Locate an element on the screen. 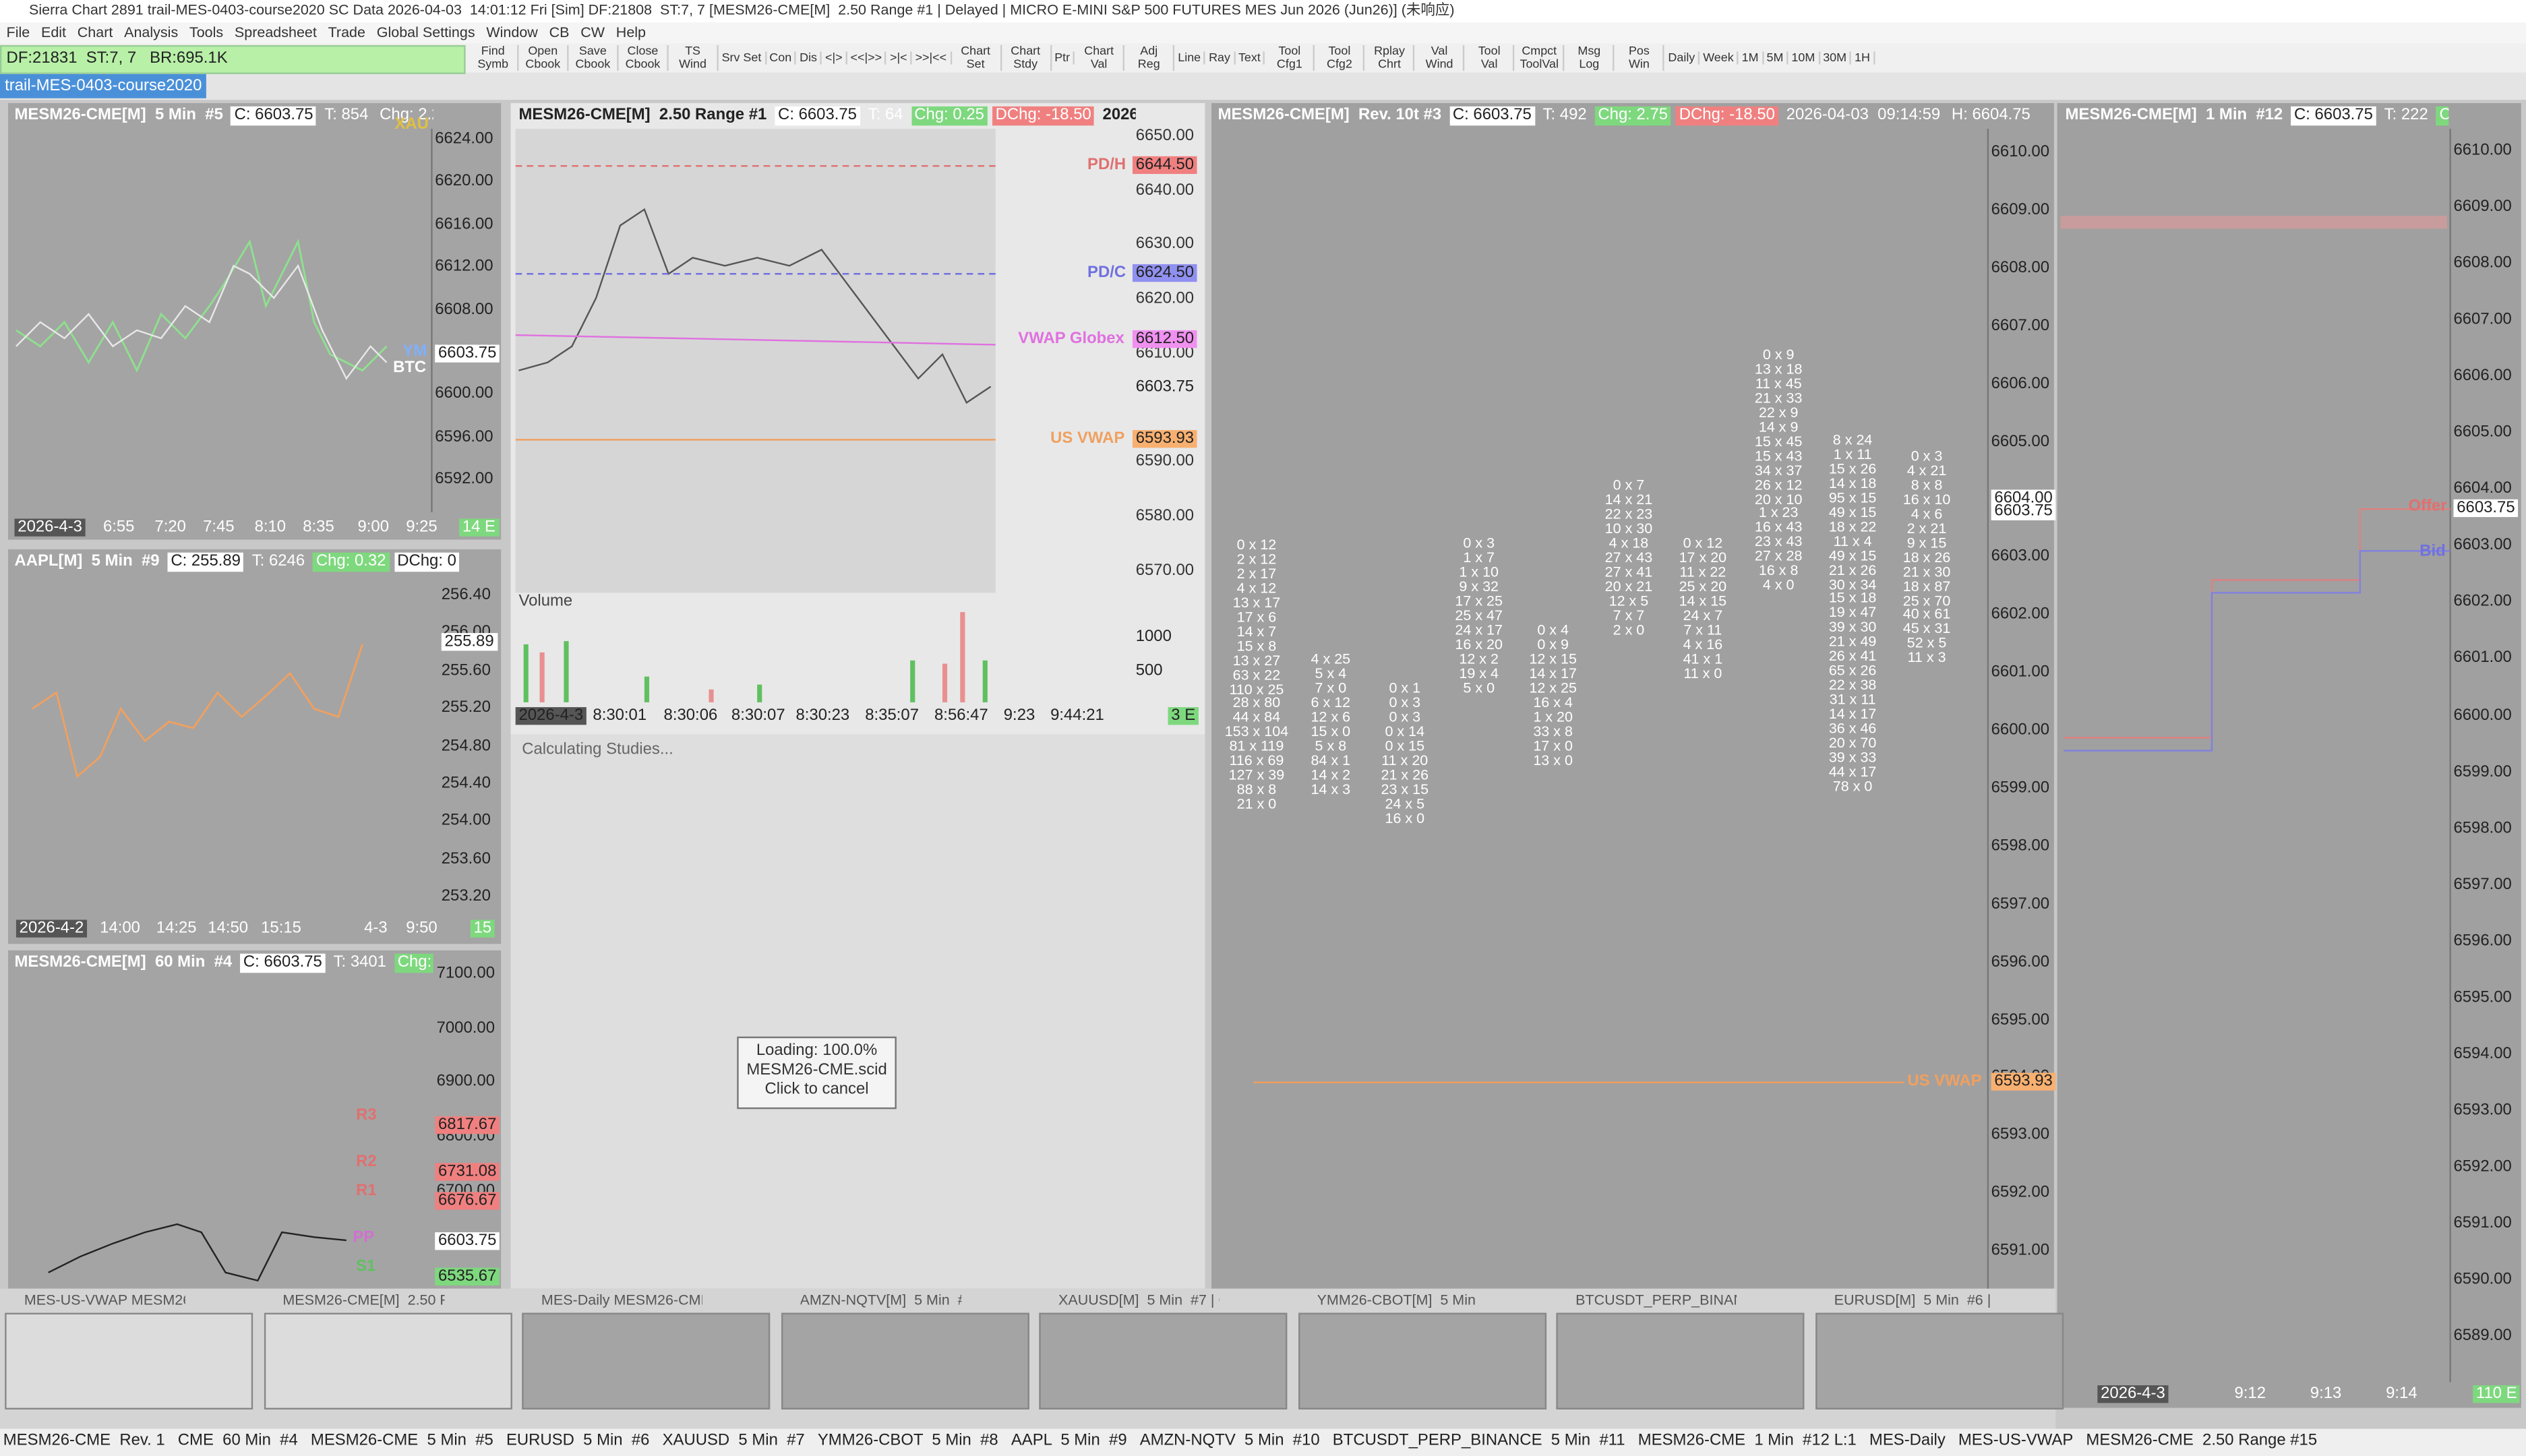 Image resolution: width=2526 pixels, height=1456 pixels. price-tag: 6593.93 is located at coordinates (1164, 439).